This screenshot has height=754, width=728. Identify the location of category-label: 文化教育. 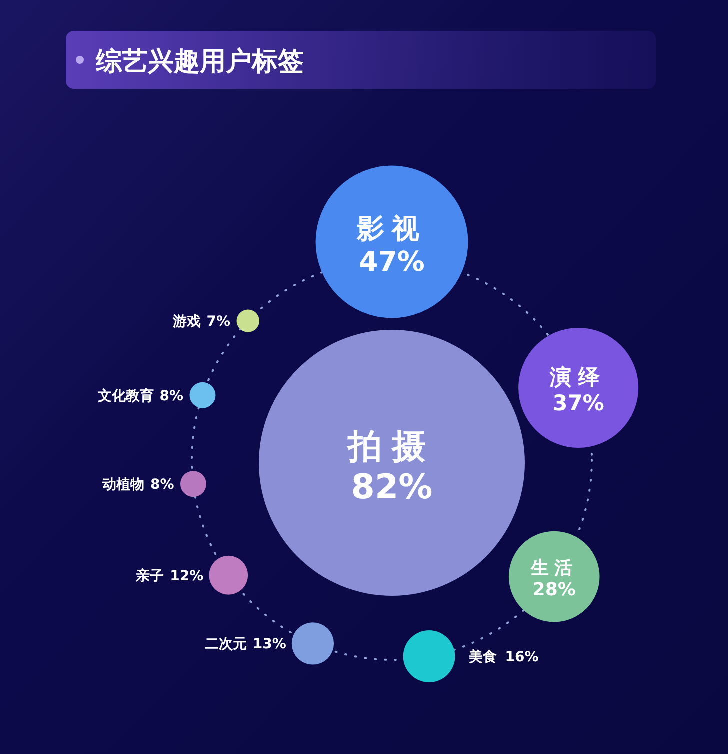
(125, 395).